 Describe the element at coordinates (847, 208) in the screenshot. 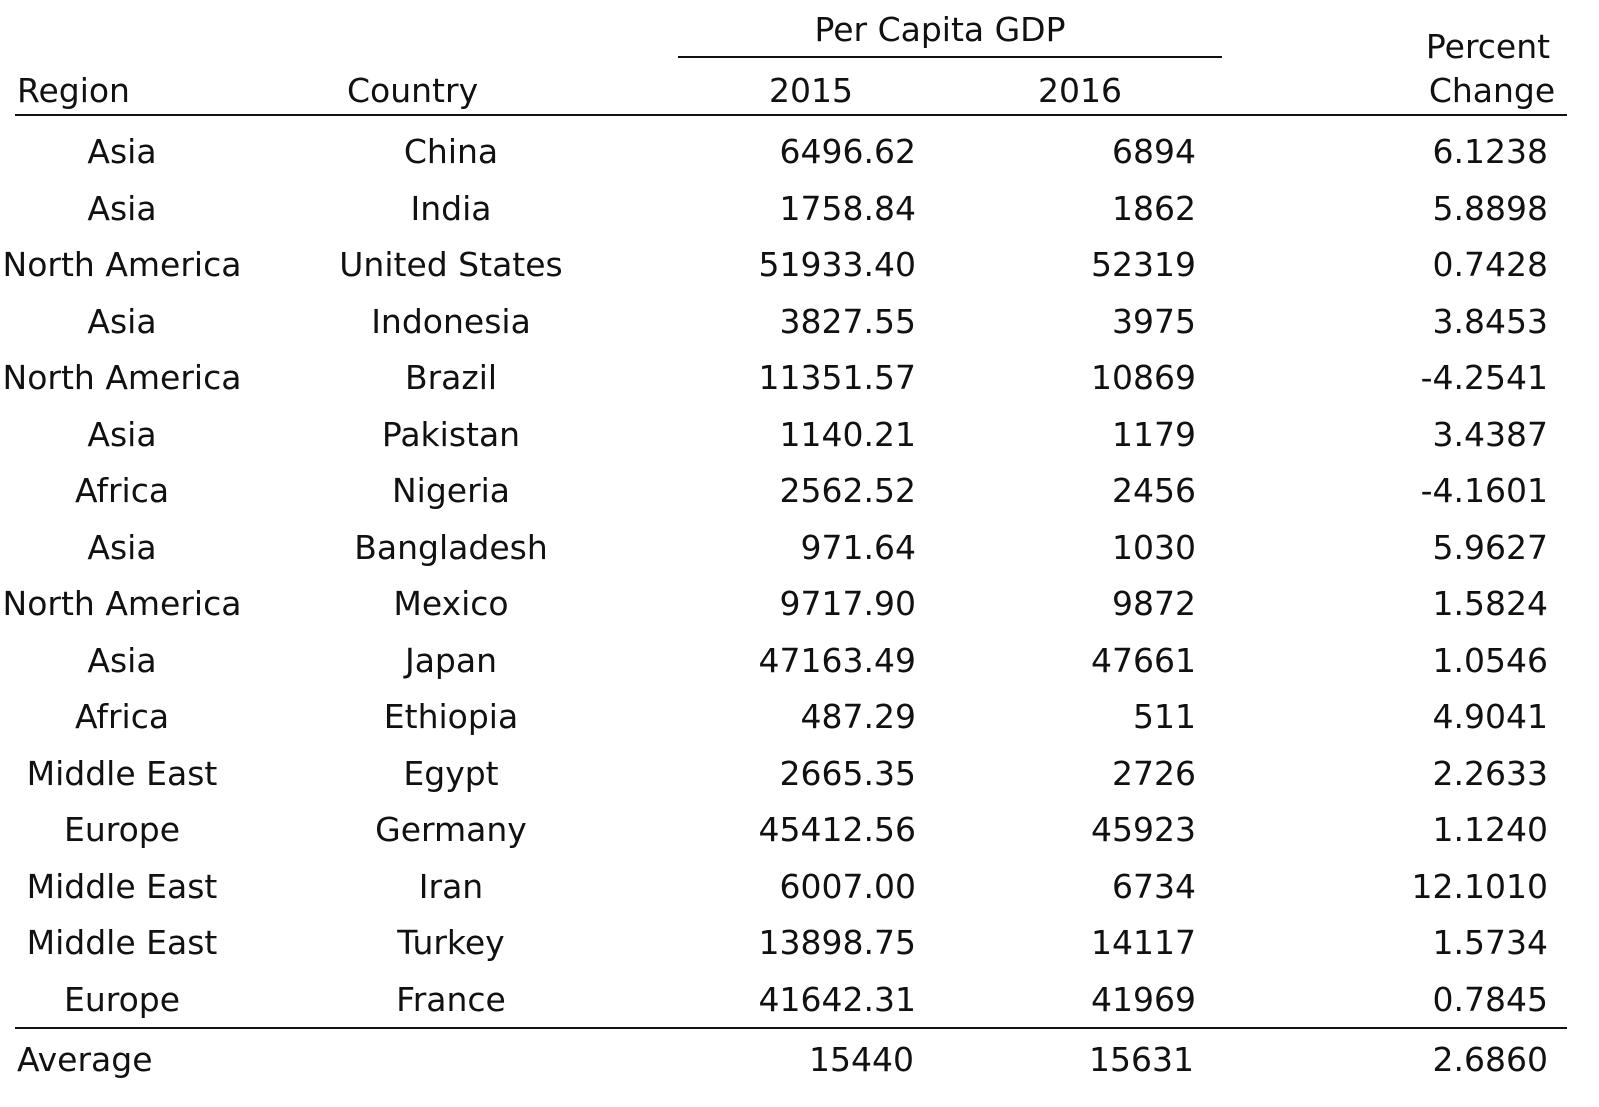

I see `gdp-2015-cell: 1758.84` at that location.